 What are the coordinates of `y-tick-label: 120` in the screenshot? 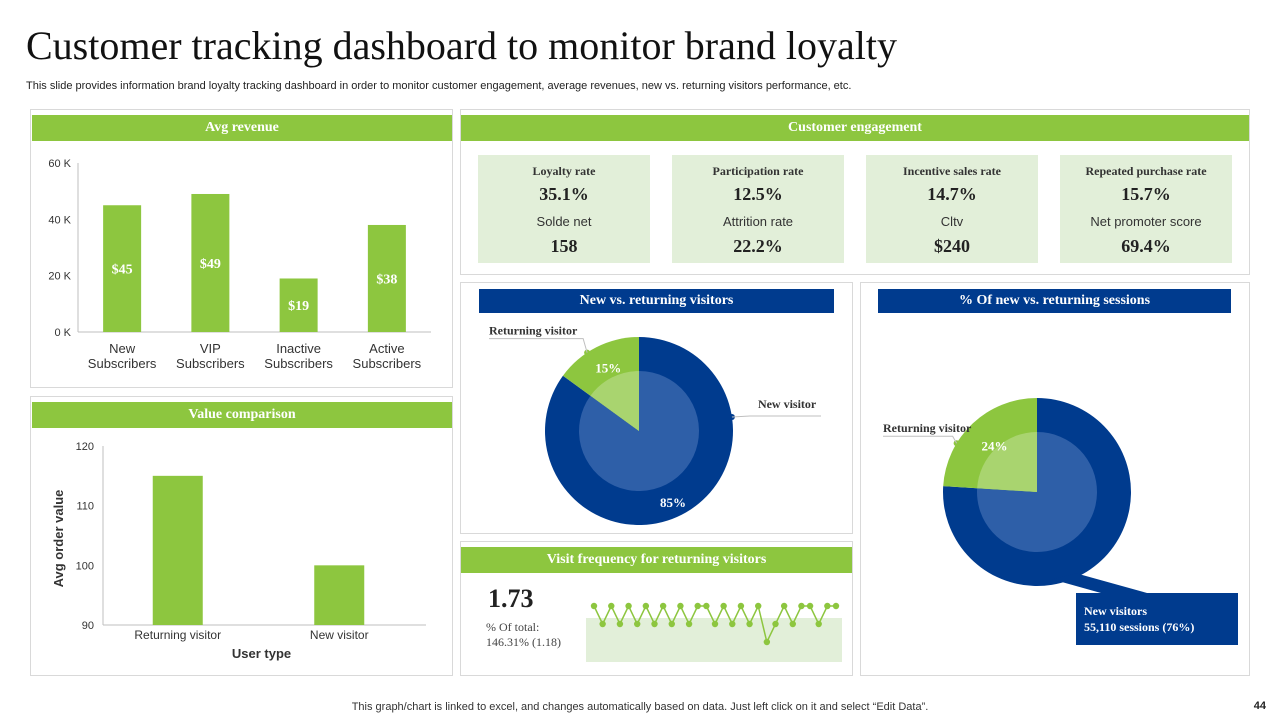 It's located at (85, 447).